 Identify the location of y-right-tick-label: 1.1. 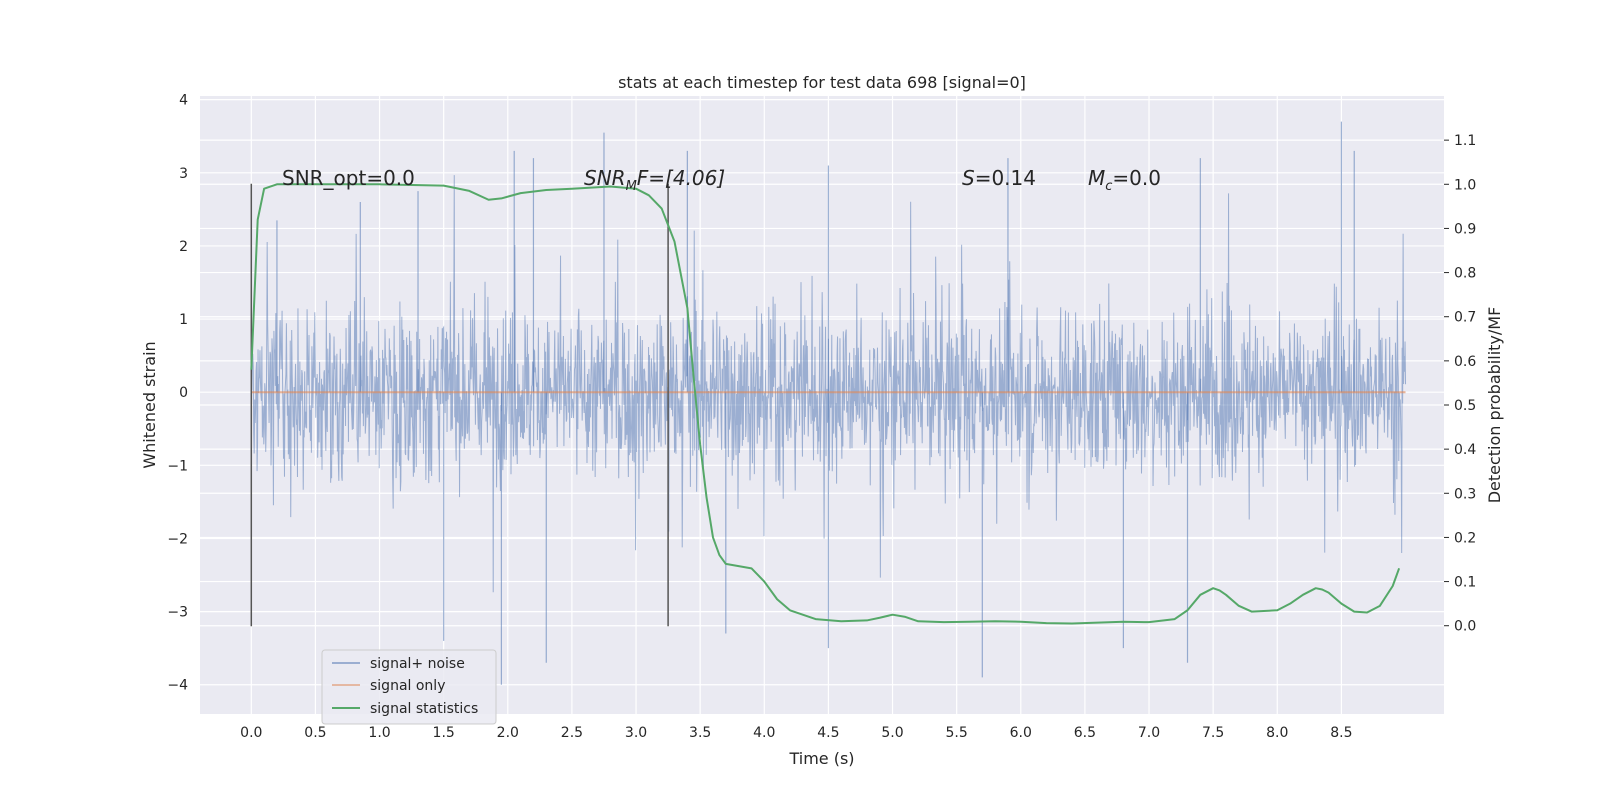
(1465, 141).